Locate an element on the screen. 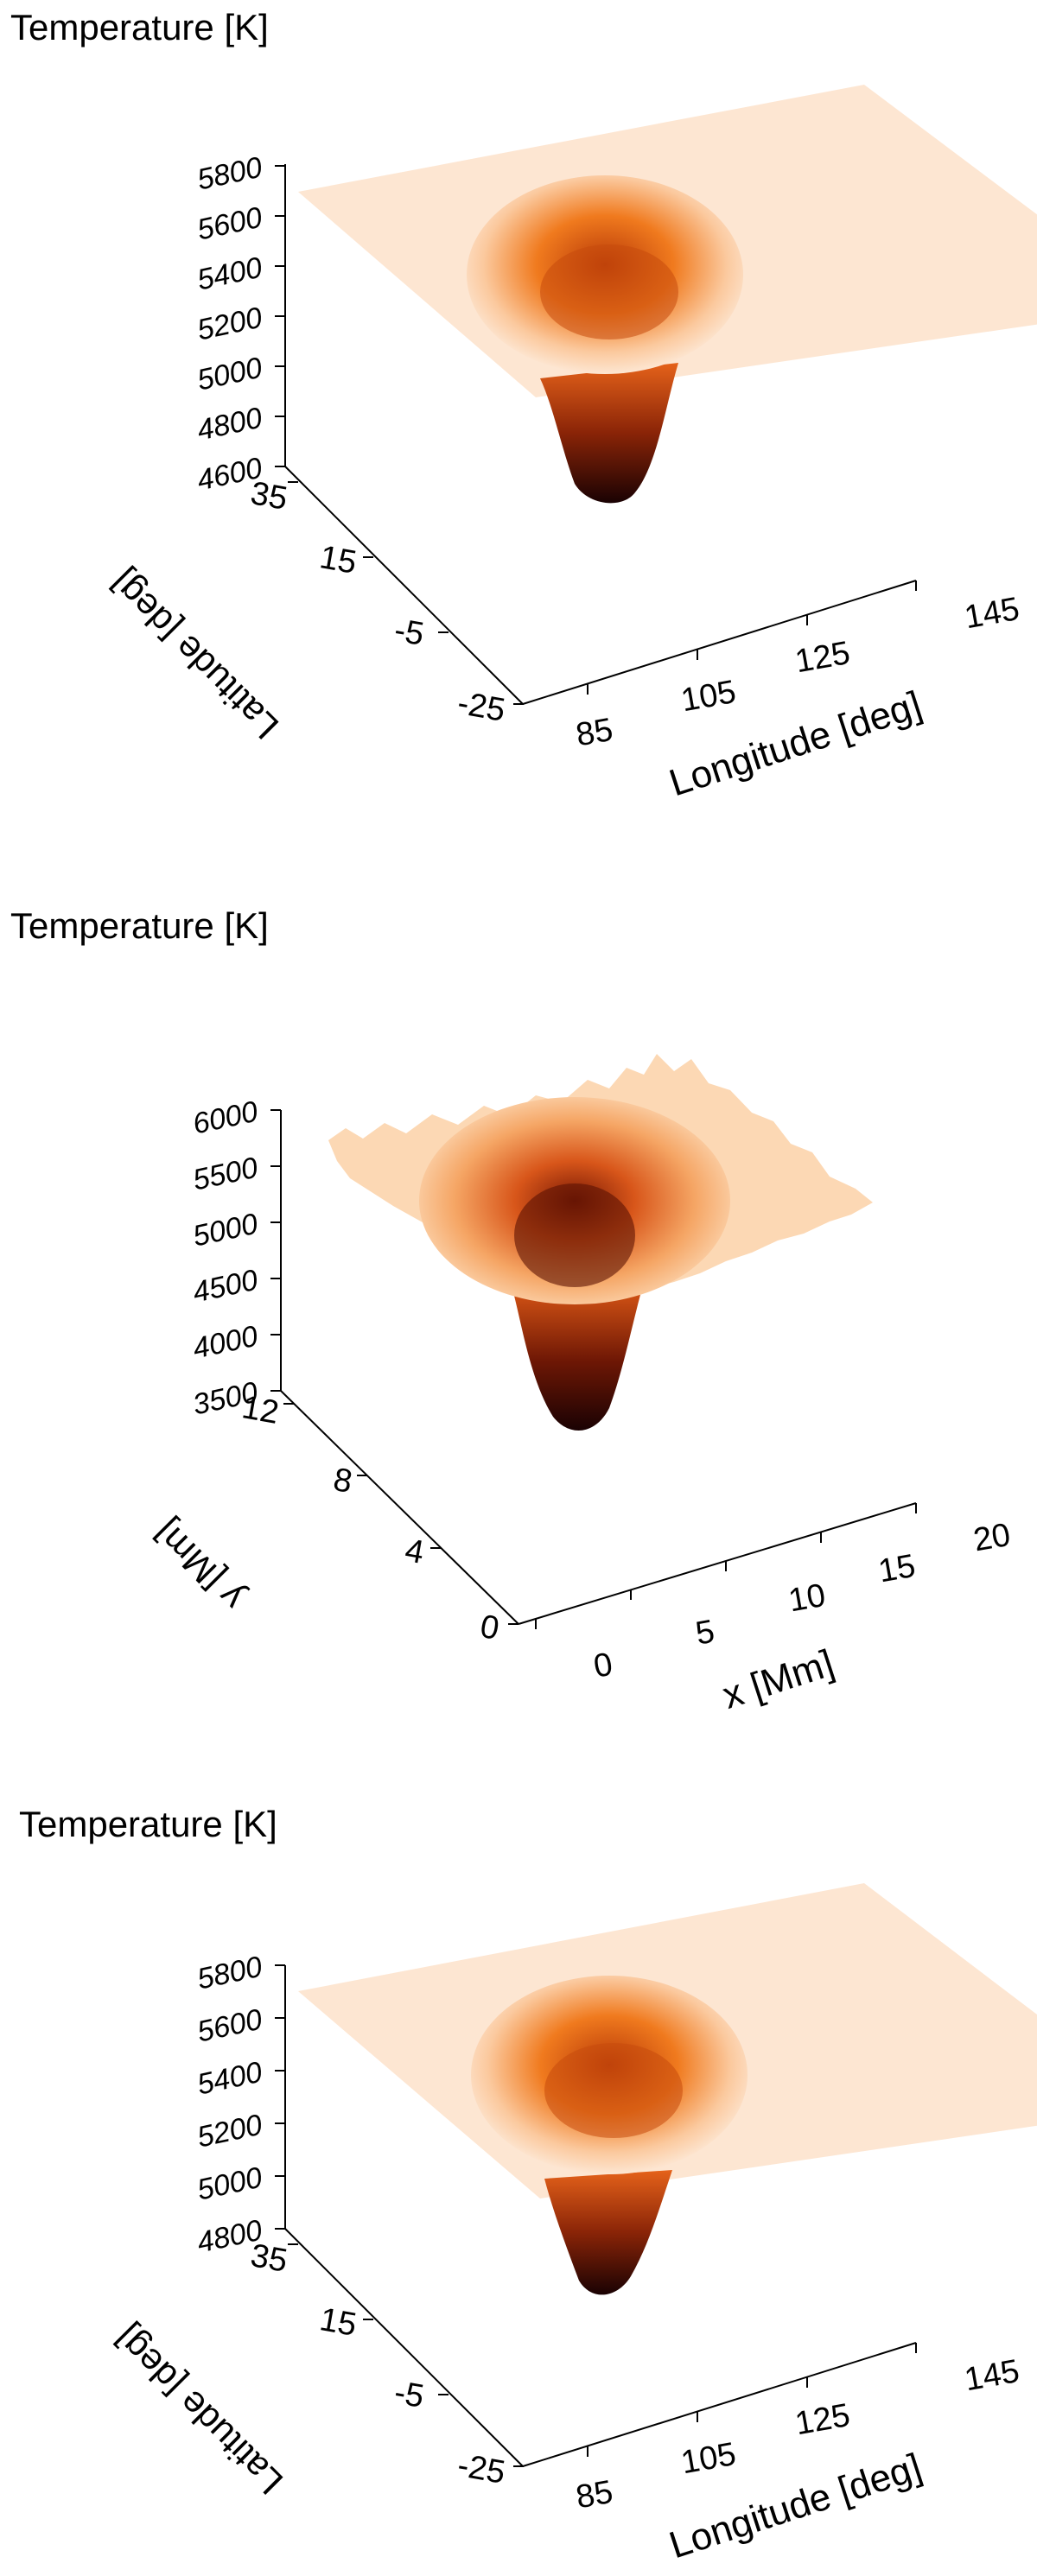 This screenshot has height=2576, width=1037. x-tick-labels: 0 5 10 15 20 is located at coordinates (802, 1601).